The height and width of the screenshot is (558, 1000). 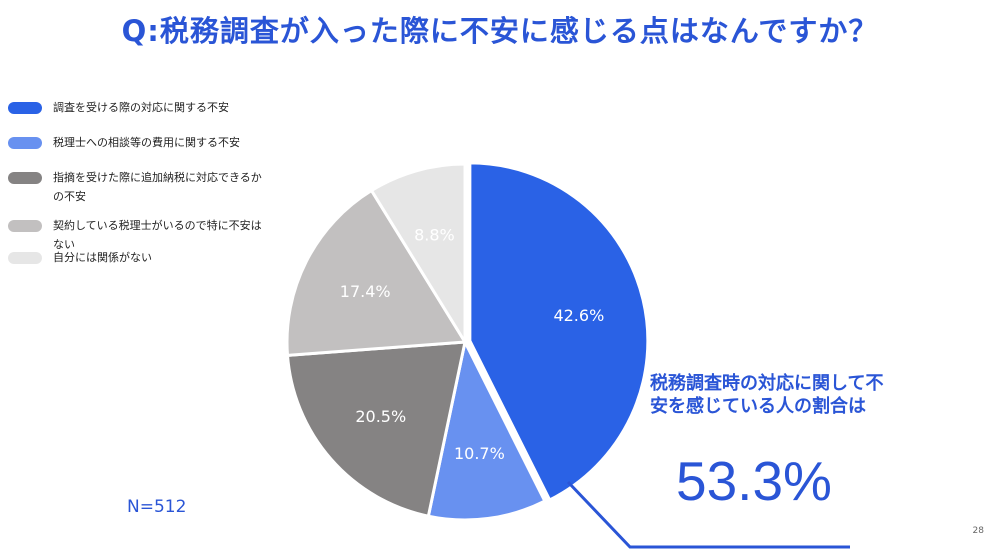 I want to click on legend-item: 調査を受ける際の対応に関する不安, so click(x=150, y=107).